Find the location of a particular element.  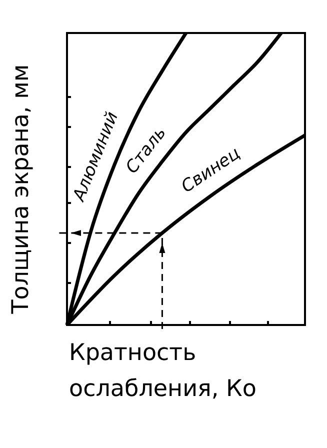

x-axis-title: Кратность ослабления, Ко is located at coordinates (163, 371).